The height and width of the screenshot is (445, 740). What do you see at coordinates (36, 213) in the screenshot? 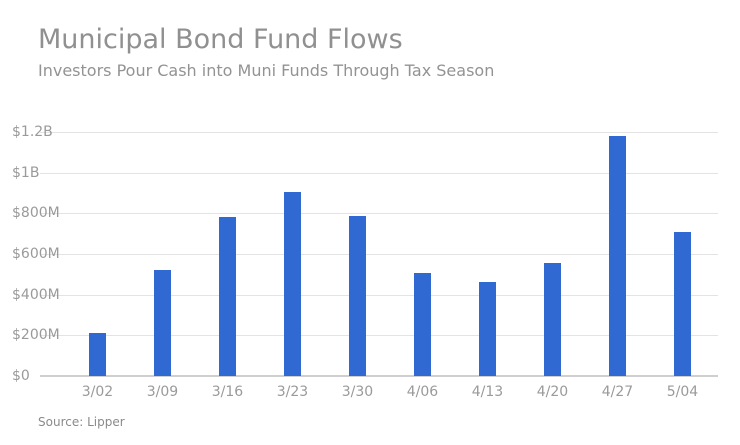
I see `y-axis-tick-label: $800M` at bounding box center [36, 213].